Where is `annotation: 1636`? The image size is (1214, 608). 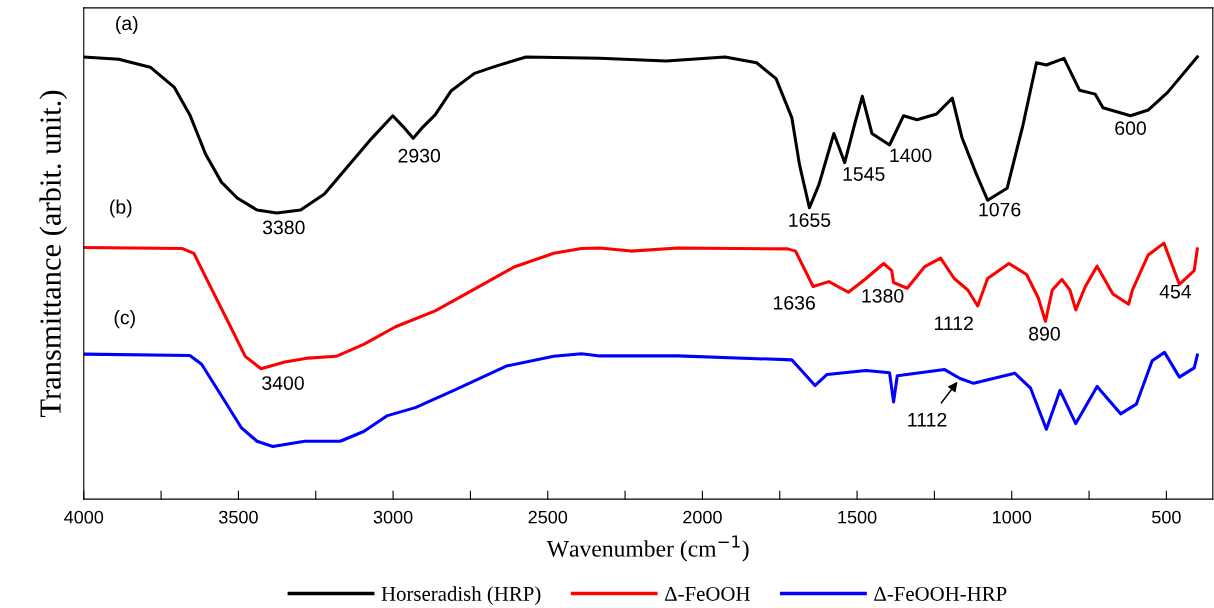
annotation: 1636 is located at coordinates (794, 302).